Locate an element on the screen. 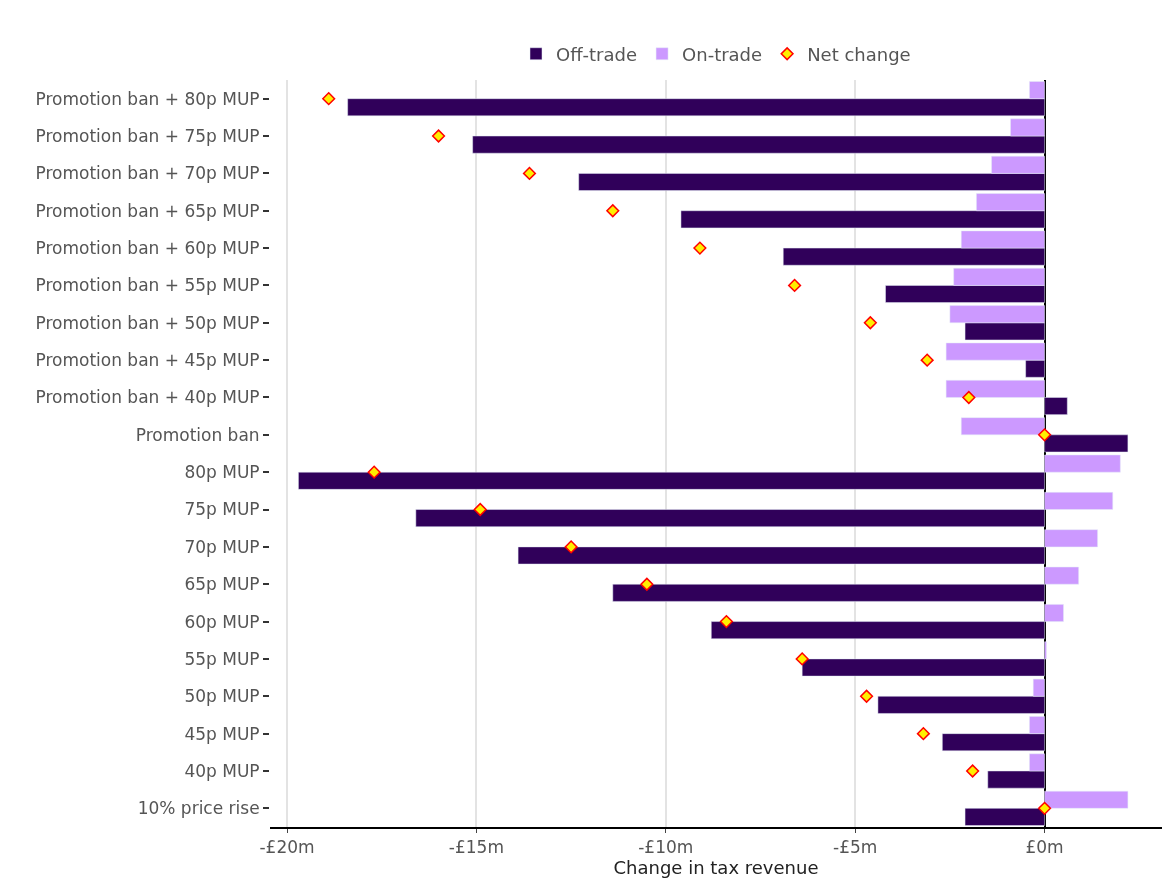 This screenshot has height=882, width=1164. y-tick-label: 45p MUP is located at coordinates (222, 733).